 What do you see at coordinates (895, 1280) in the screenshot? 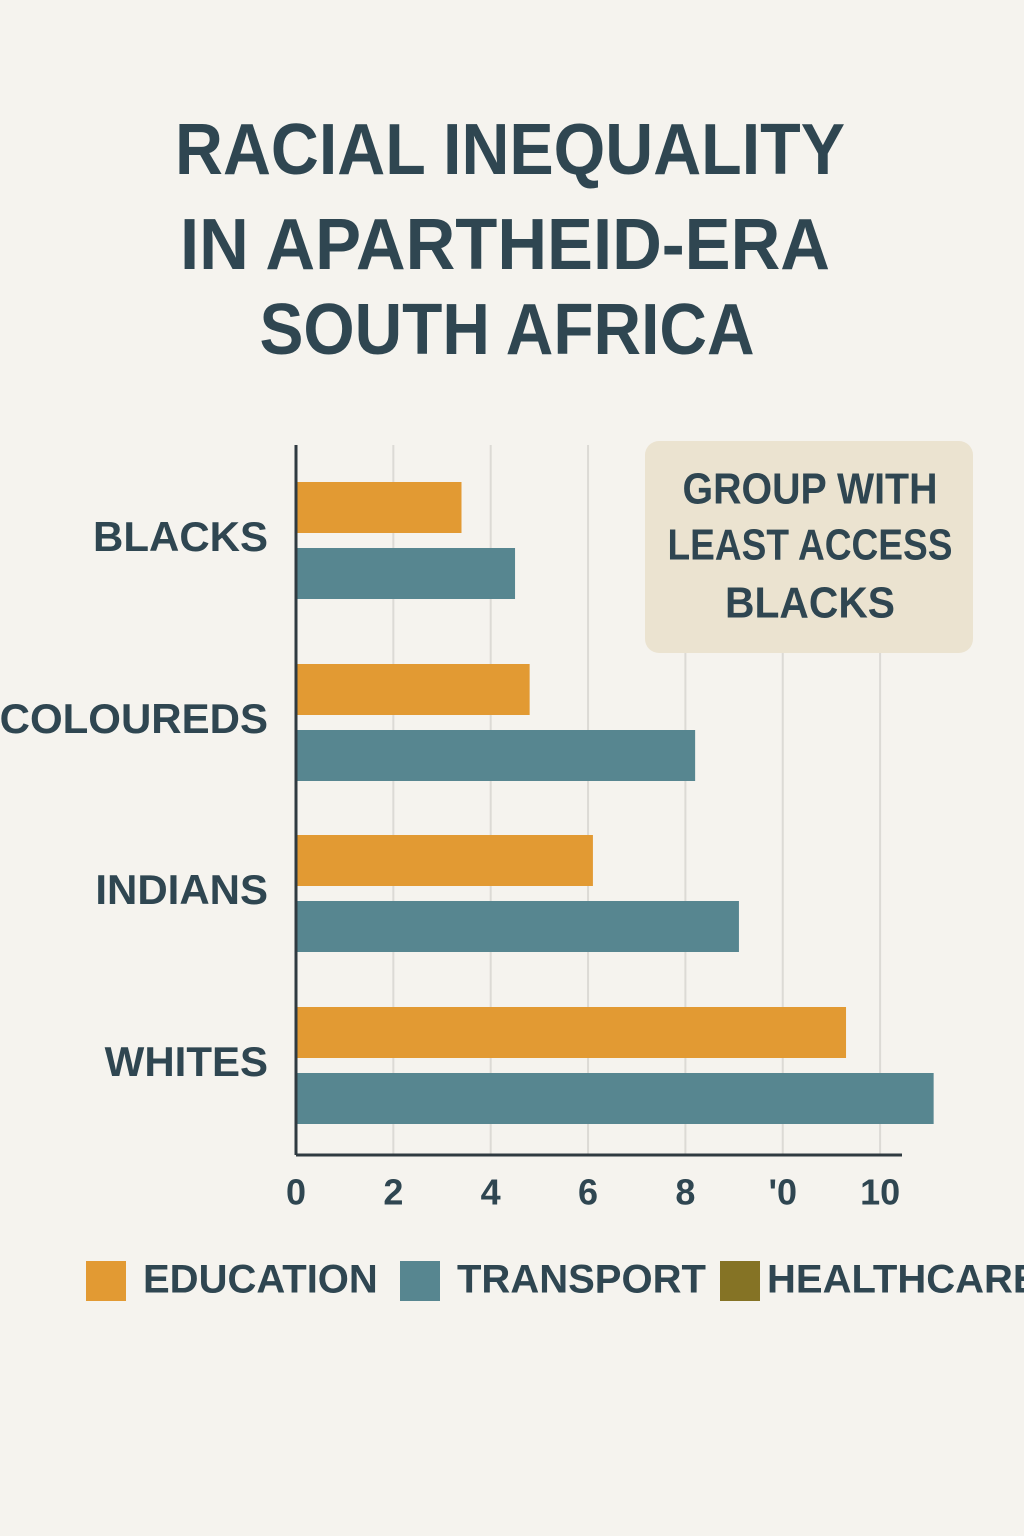
I see `legend-label: HEALTHCARE` at bounding box center [895, 1280].